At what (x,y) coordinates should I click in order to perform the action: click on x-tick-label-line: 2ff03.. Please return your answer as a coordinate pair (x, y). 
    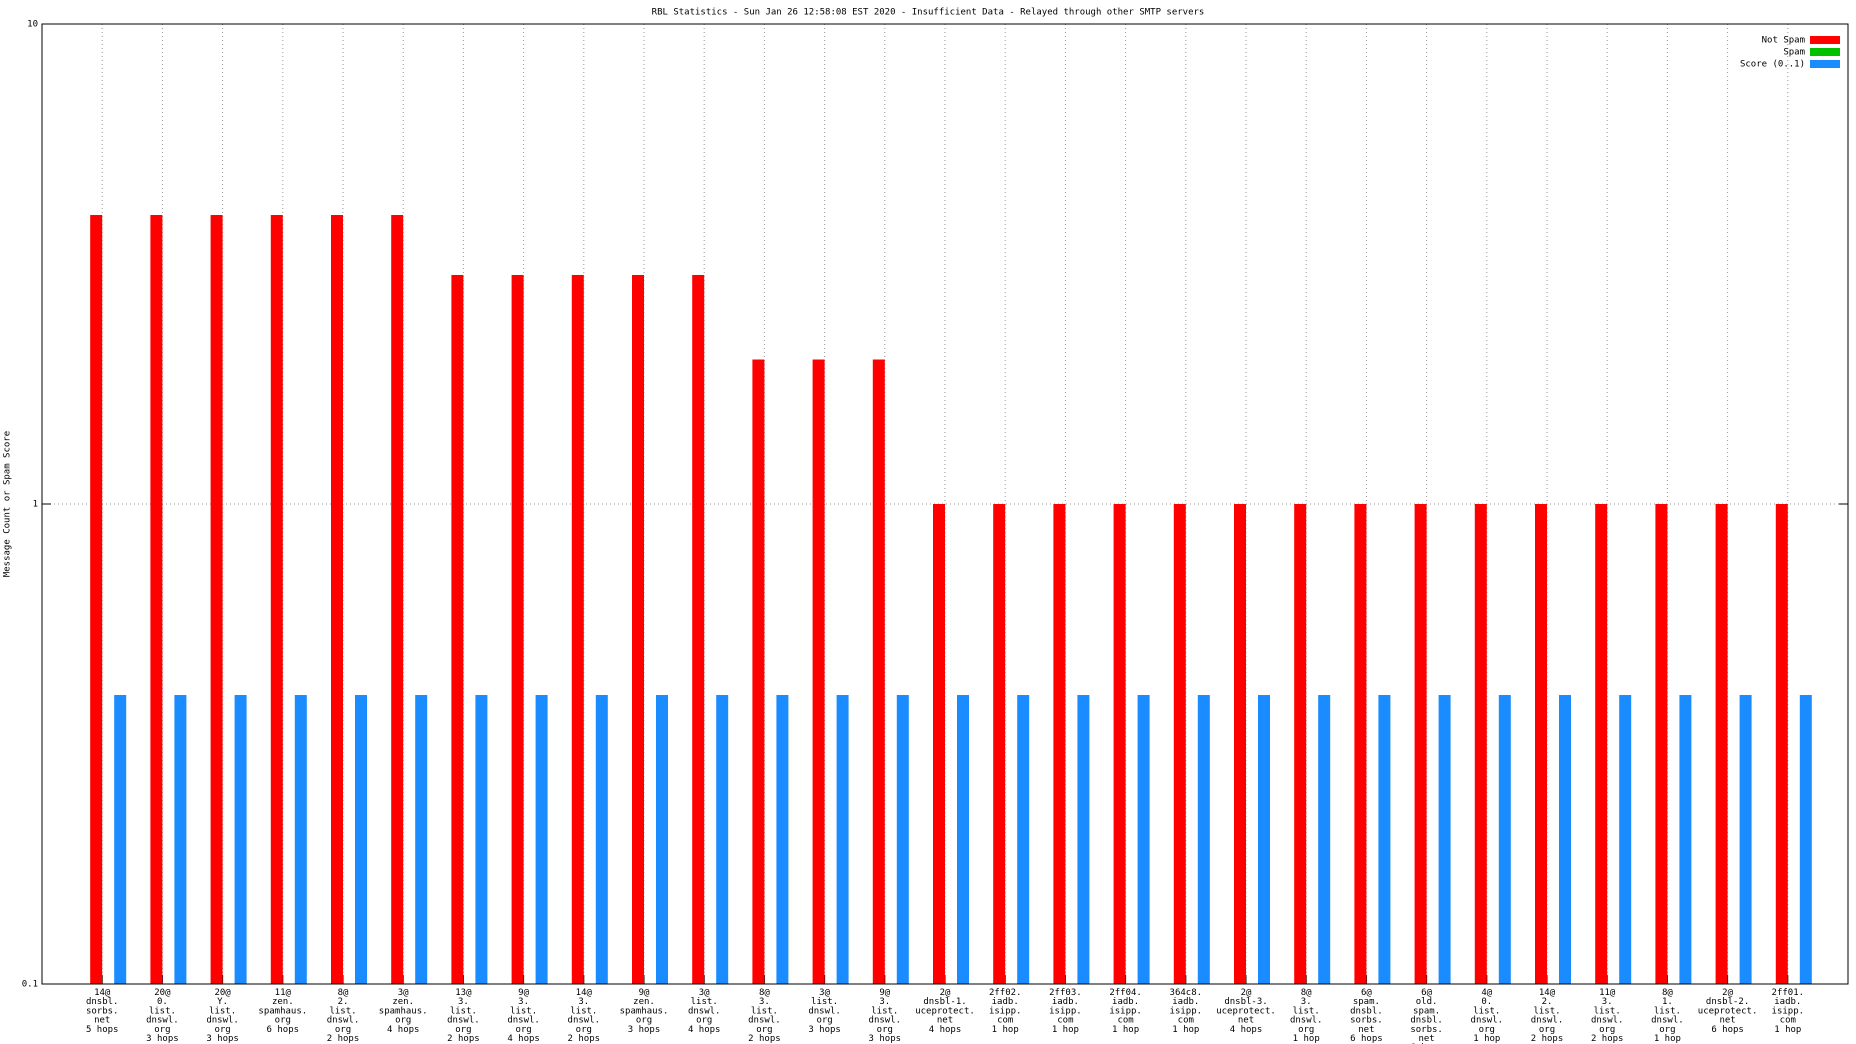
    Looking at the image, I should click on (1065, 993).